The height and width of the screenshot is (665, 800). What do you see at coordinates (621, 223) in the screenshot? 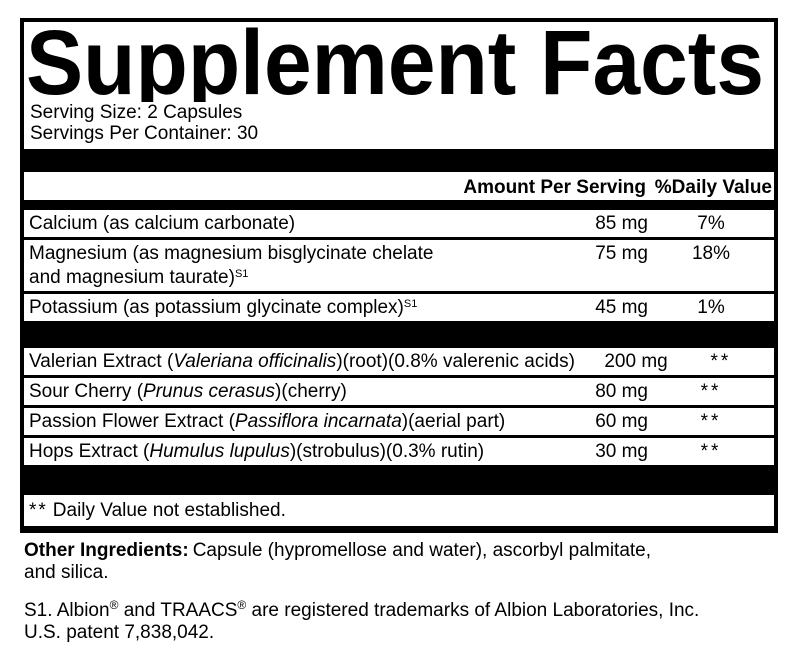
I see `ingredient-amount: 85 mg` at bounding box center [621, 223].